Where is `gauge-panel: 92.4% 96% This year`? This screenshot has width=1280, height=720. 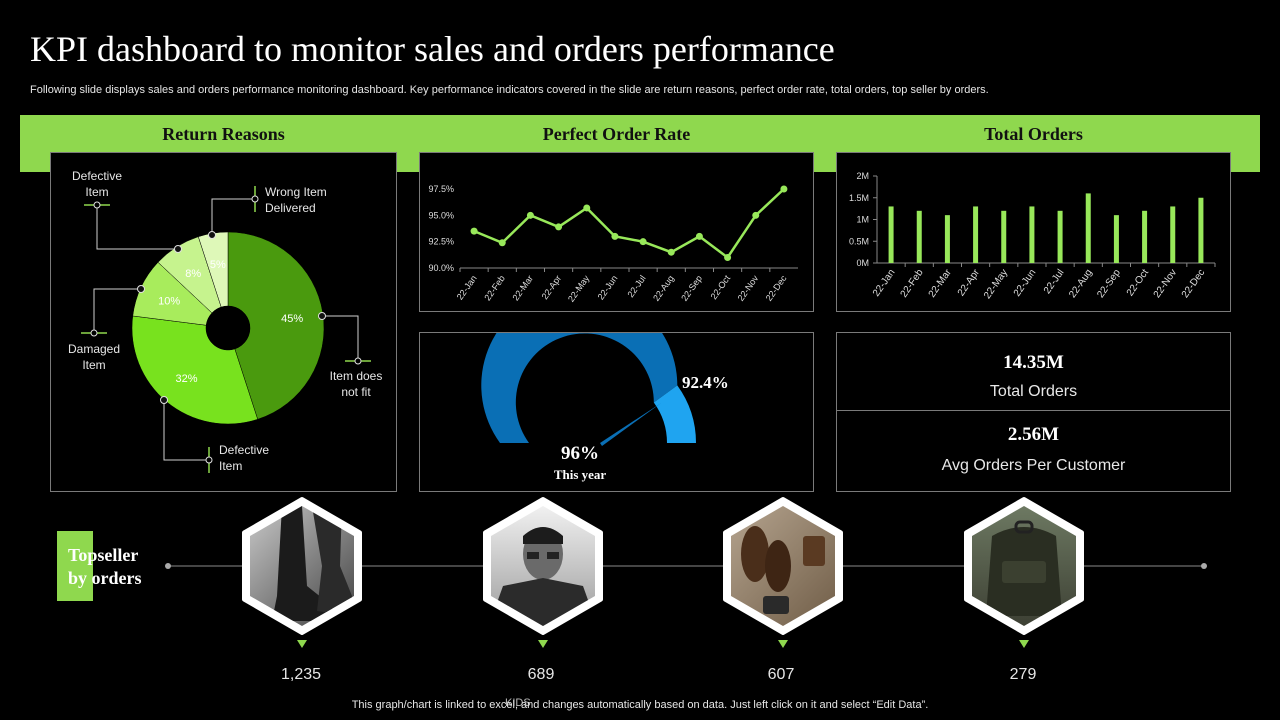 gauge-panel: 92.4% 96% This year is located at coordinates (616, 412).